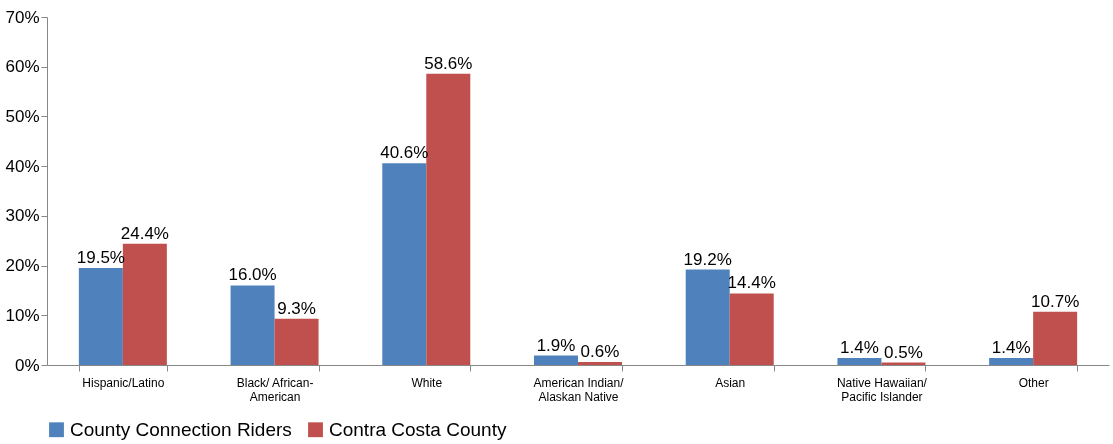 The height and width of the screenshot is (444, 1113). What do you see at coordinates (296, 308) in the screenshot?
I see `data-label: 9.3%` at bounding box center [296, 308].